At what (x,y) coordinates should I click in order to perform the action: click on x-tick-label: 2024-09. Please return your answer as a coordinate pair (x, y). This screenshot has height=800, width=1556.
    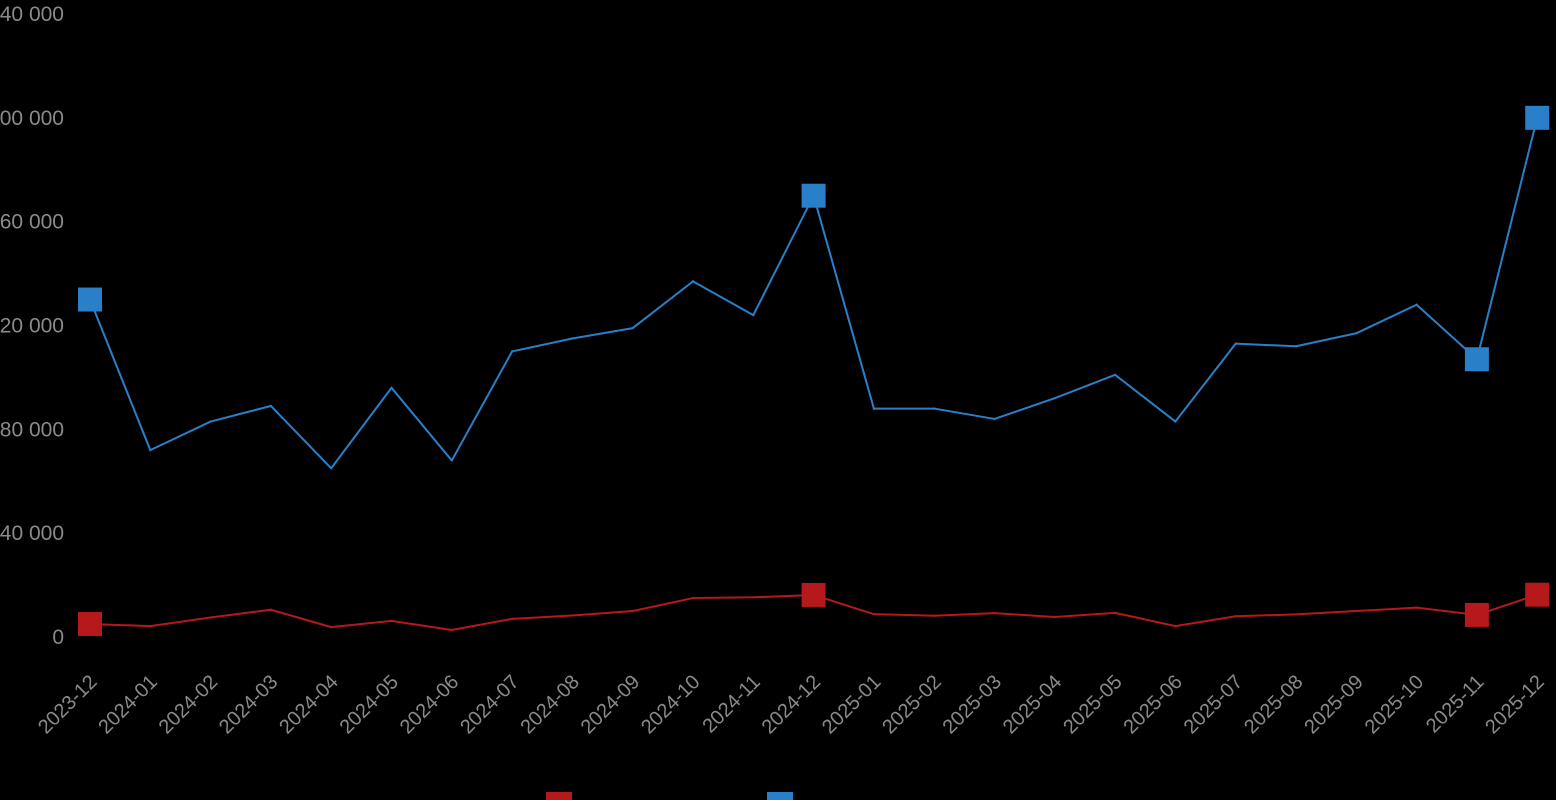
    Looking at the image, I should click on (610, 704).